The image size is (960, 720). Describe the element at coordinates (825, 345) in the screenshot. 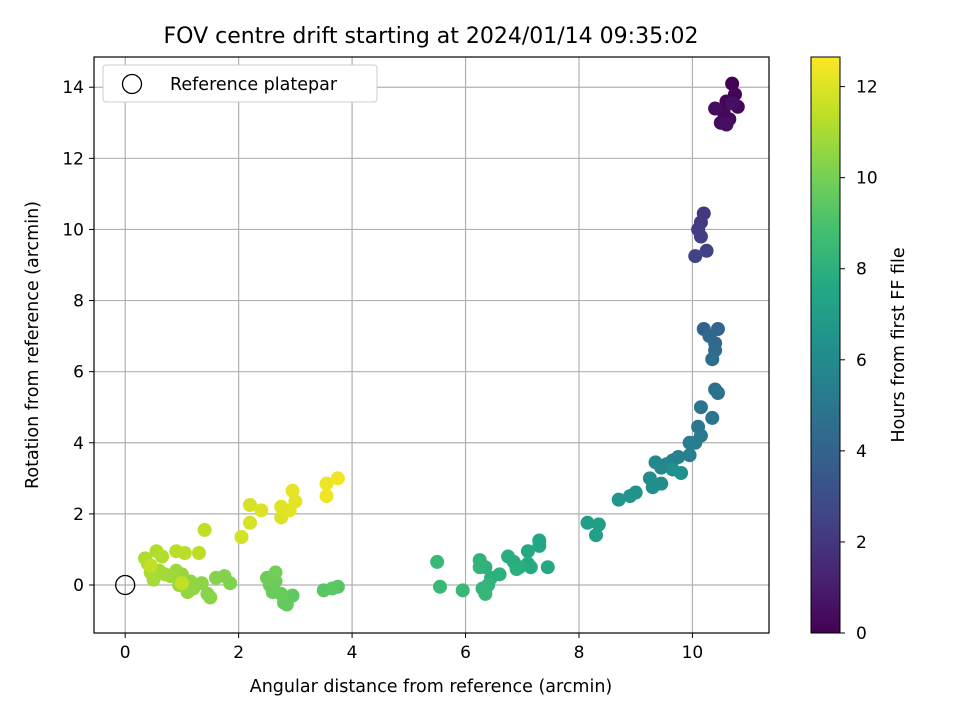

I see `colorbar` at that location.